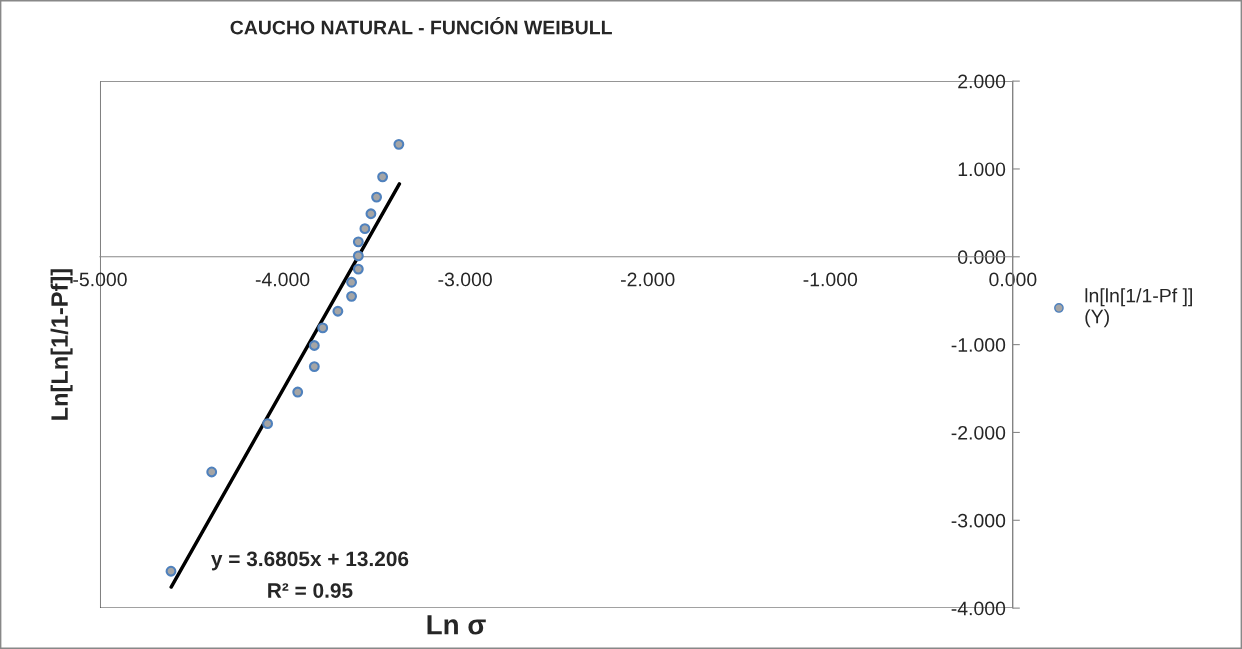  Describe the element at coordinates (982, 257) in the screenshot. I see `y-tick-label: 0.000` at that location.